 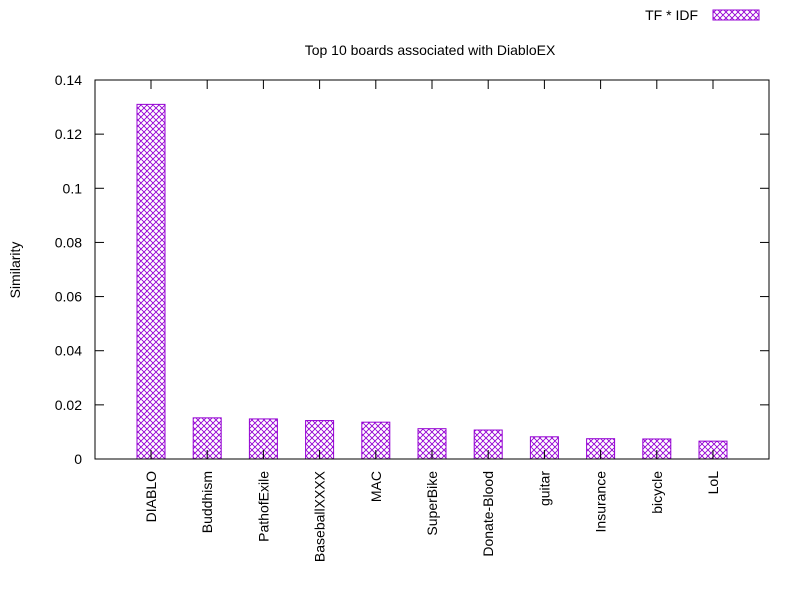 I want to click on bar-diablo, so click(x=151, y=281).